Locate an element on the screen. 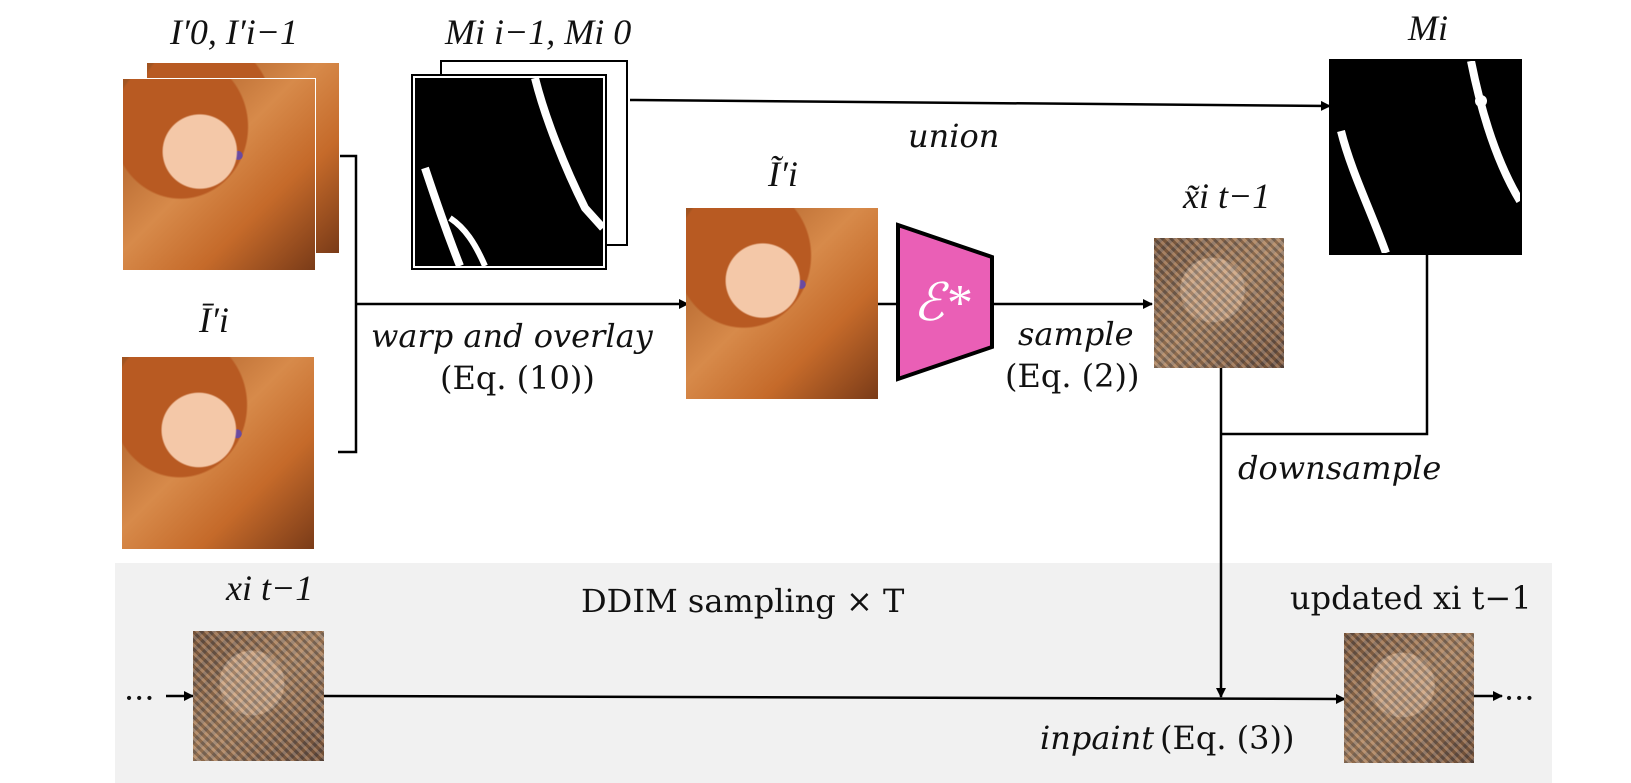 This screenshot has width=1631, height=783. label-i-tilde: Ĩ′i is located at coordinates (783, 174).